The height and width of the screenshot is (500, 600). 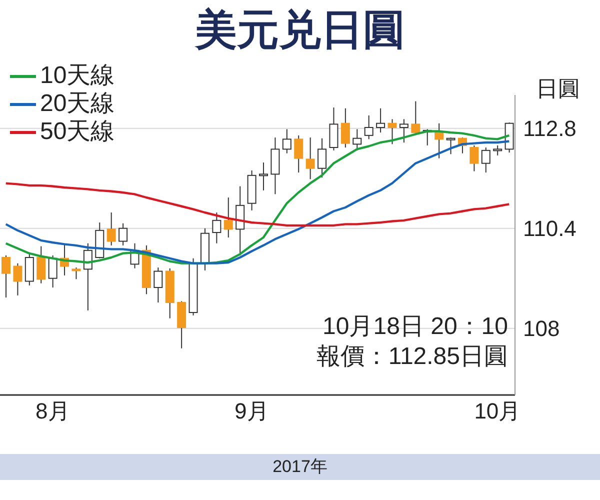 What do you see at coordinates (541, 329) in the screenshot?
I see `y-tick-label: 108` at bounding box center [541, 329].